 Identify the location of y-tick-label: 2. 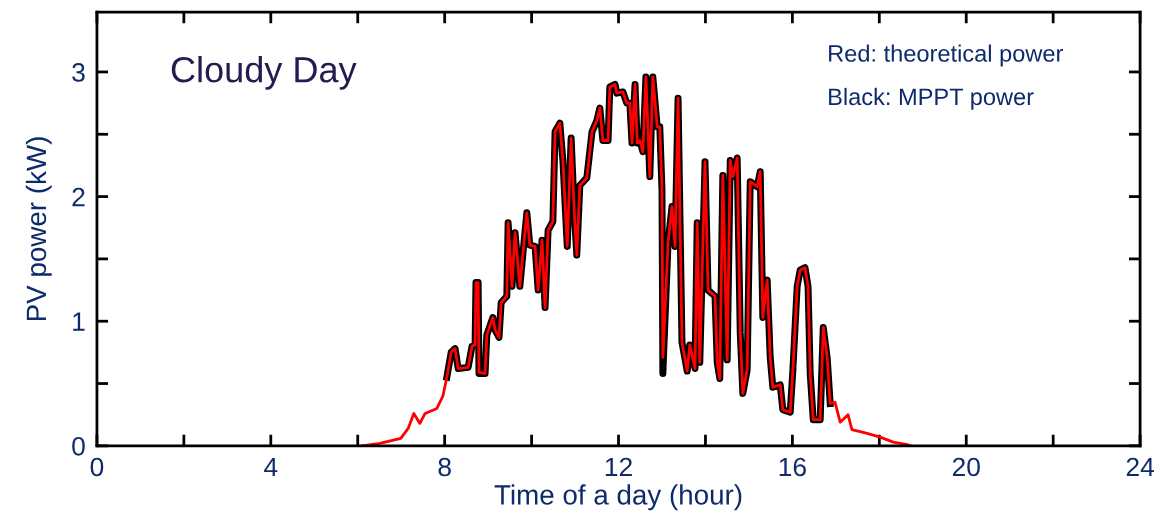
(78, 197).